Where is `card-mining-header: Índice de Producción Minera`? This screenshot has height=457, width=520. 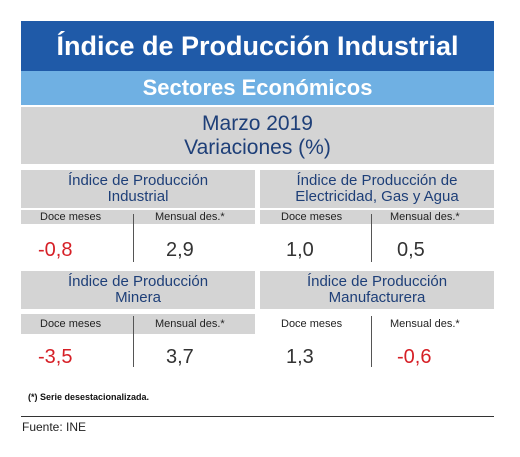 card-mining-header: Índice de Producción Minera is located at coordinates (138, 290).